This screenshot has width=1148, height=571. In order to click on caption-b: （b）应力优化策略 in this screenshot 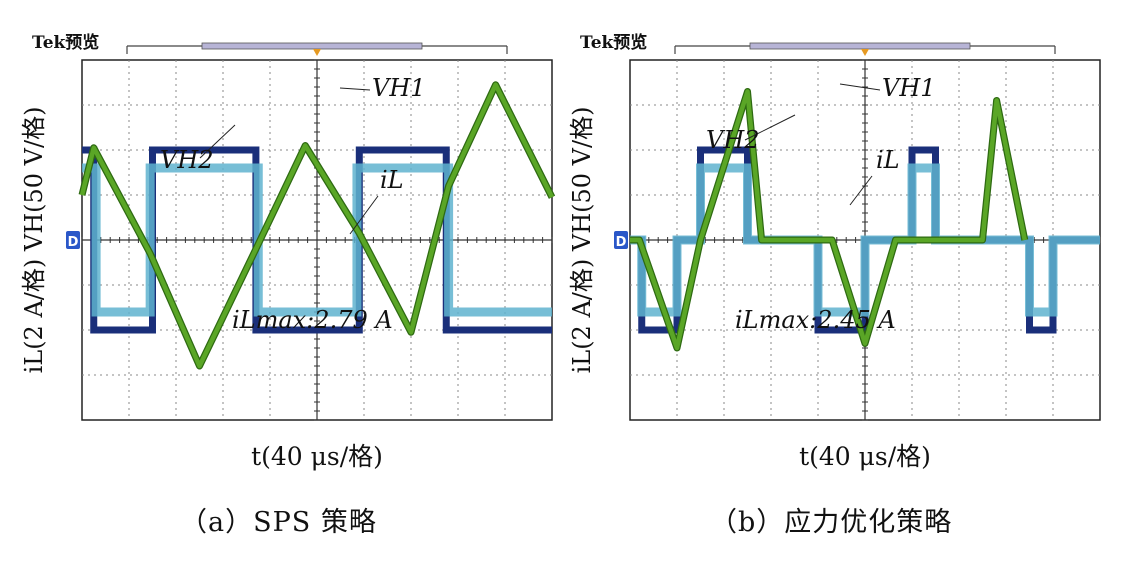, I will do `click(831, 522)`.